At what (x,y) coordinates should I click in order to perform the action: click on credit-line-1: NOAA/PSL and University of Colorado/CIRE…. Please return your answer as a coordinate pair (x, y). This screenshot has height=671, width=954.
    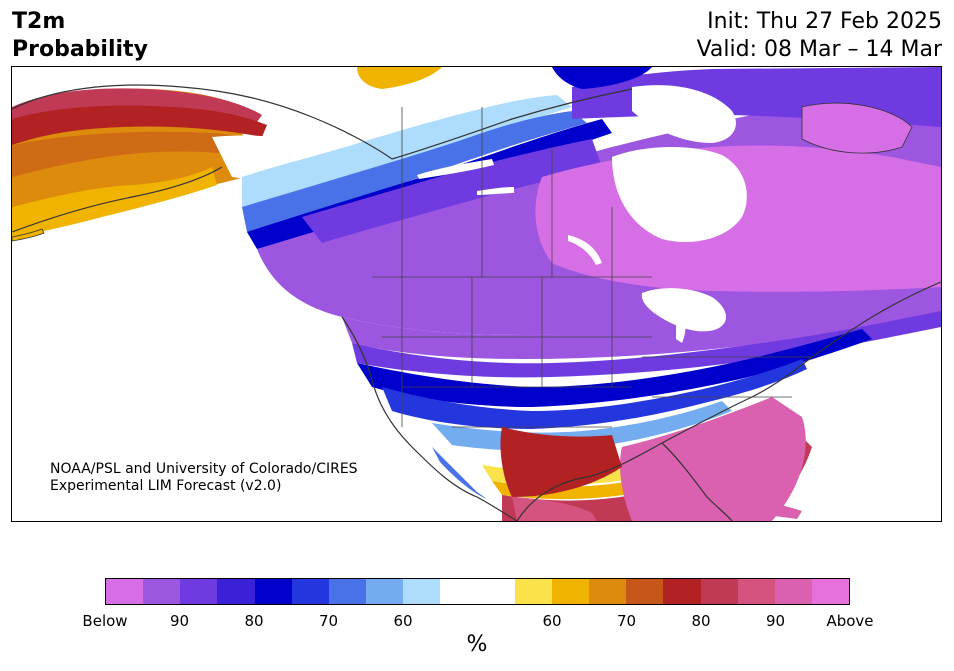
    Looking at the image, I should click on (204, 469).